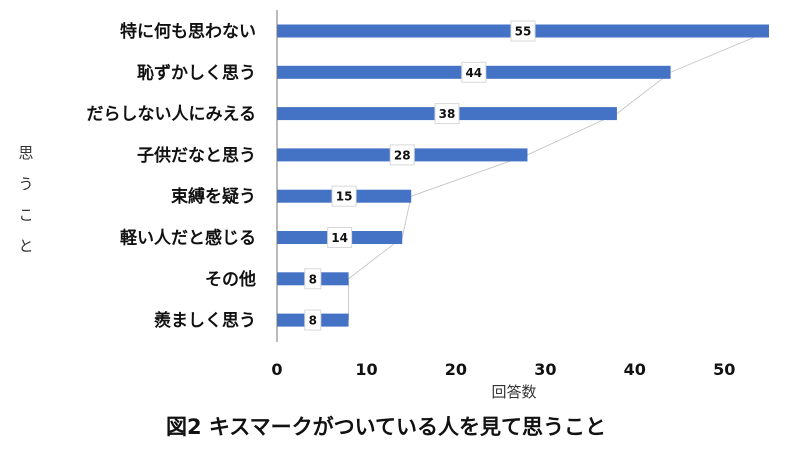 This screenshot has width=800, height=450. Describe the element at coordinates (366, 369) in the screenshot. I see `x-tick-label: 10` at that location.